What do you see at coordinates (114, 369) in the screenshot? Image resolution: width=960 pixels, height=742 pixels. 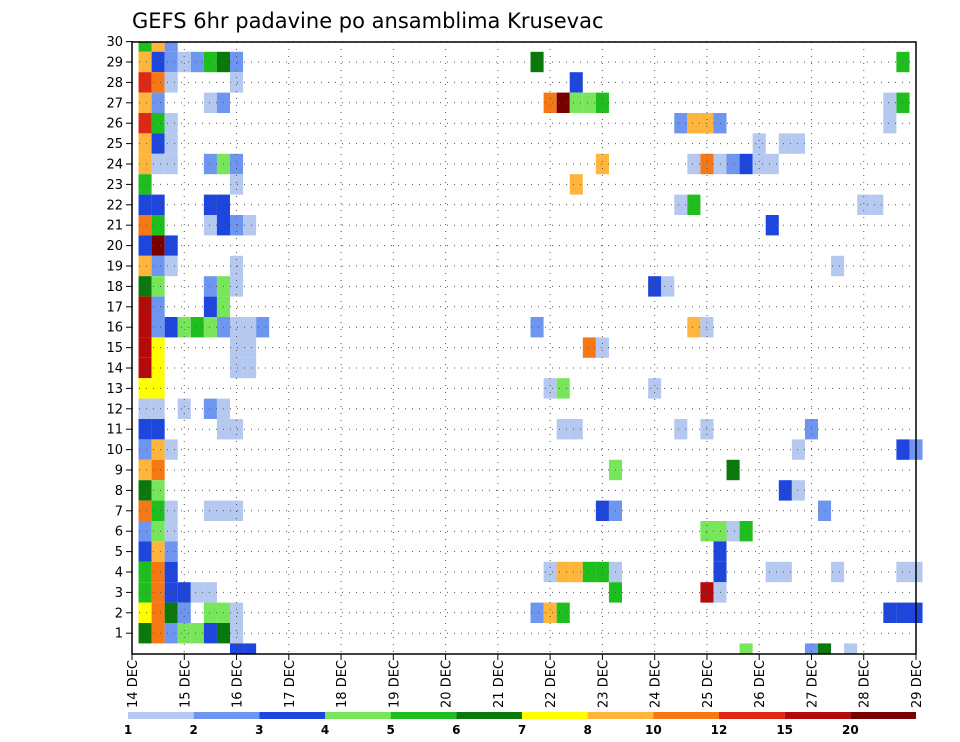 I see `y-tick-label: 14` at bounding box center [114, 369].